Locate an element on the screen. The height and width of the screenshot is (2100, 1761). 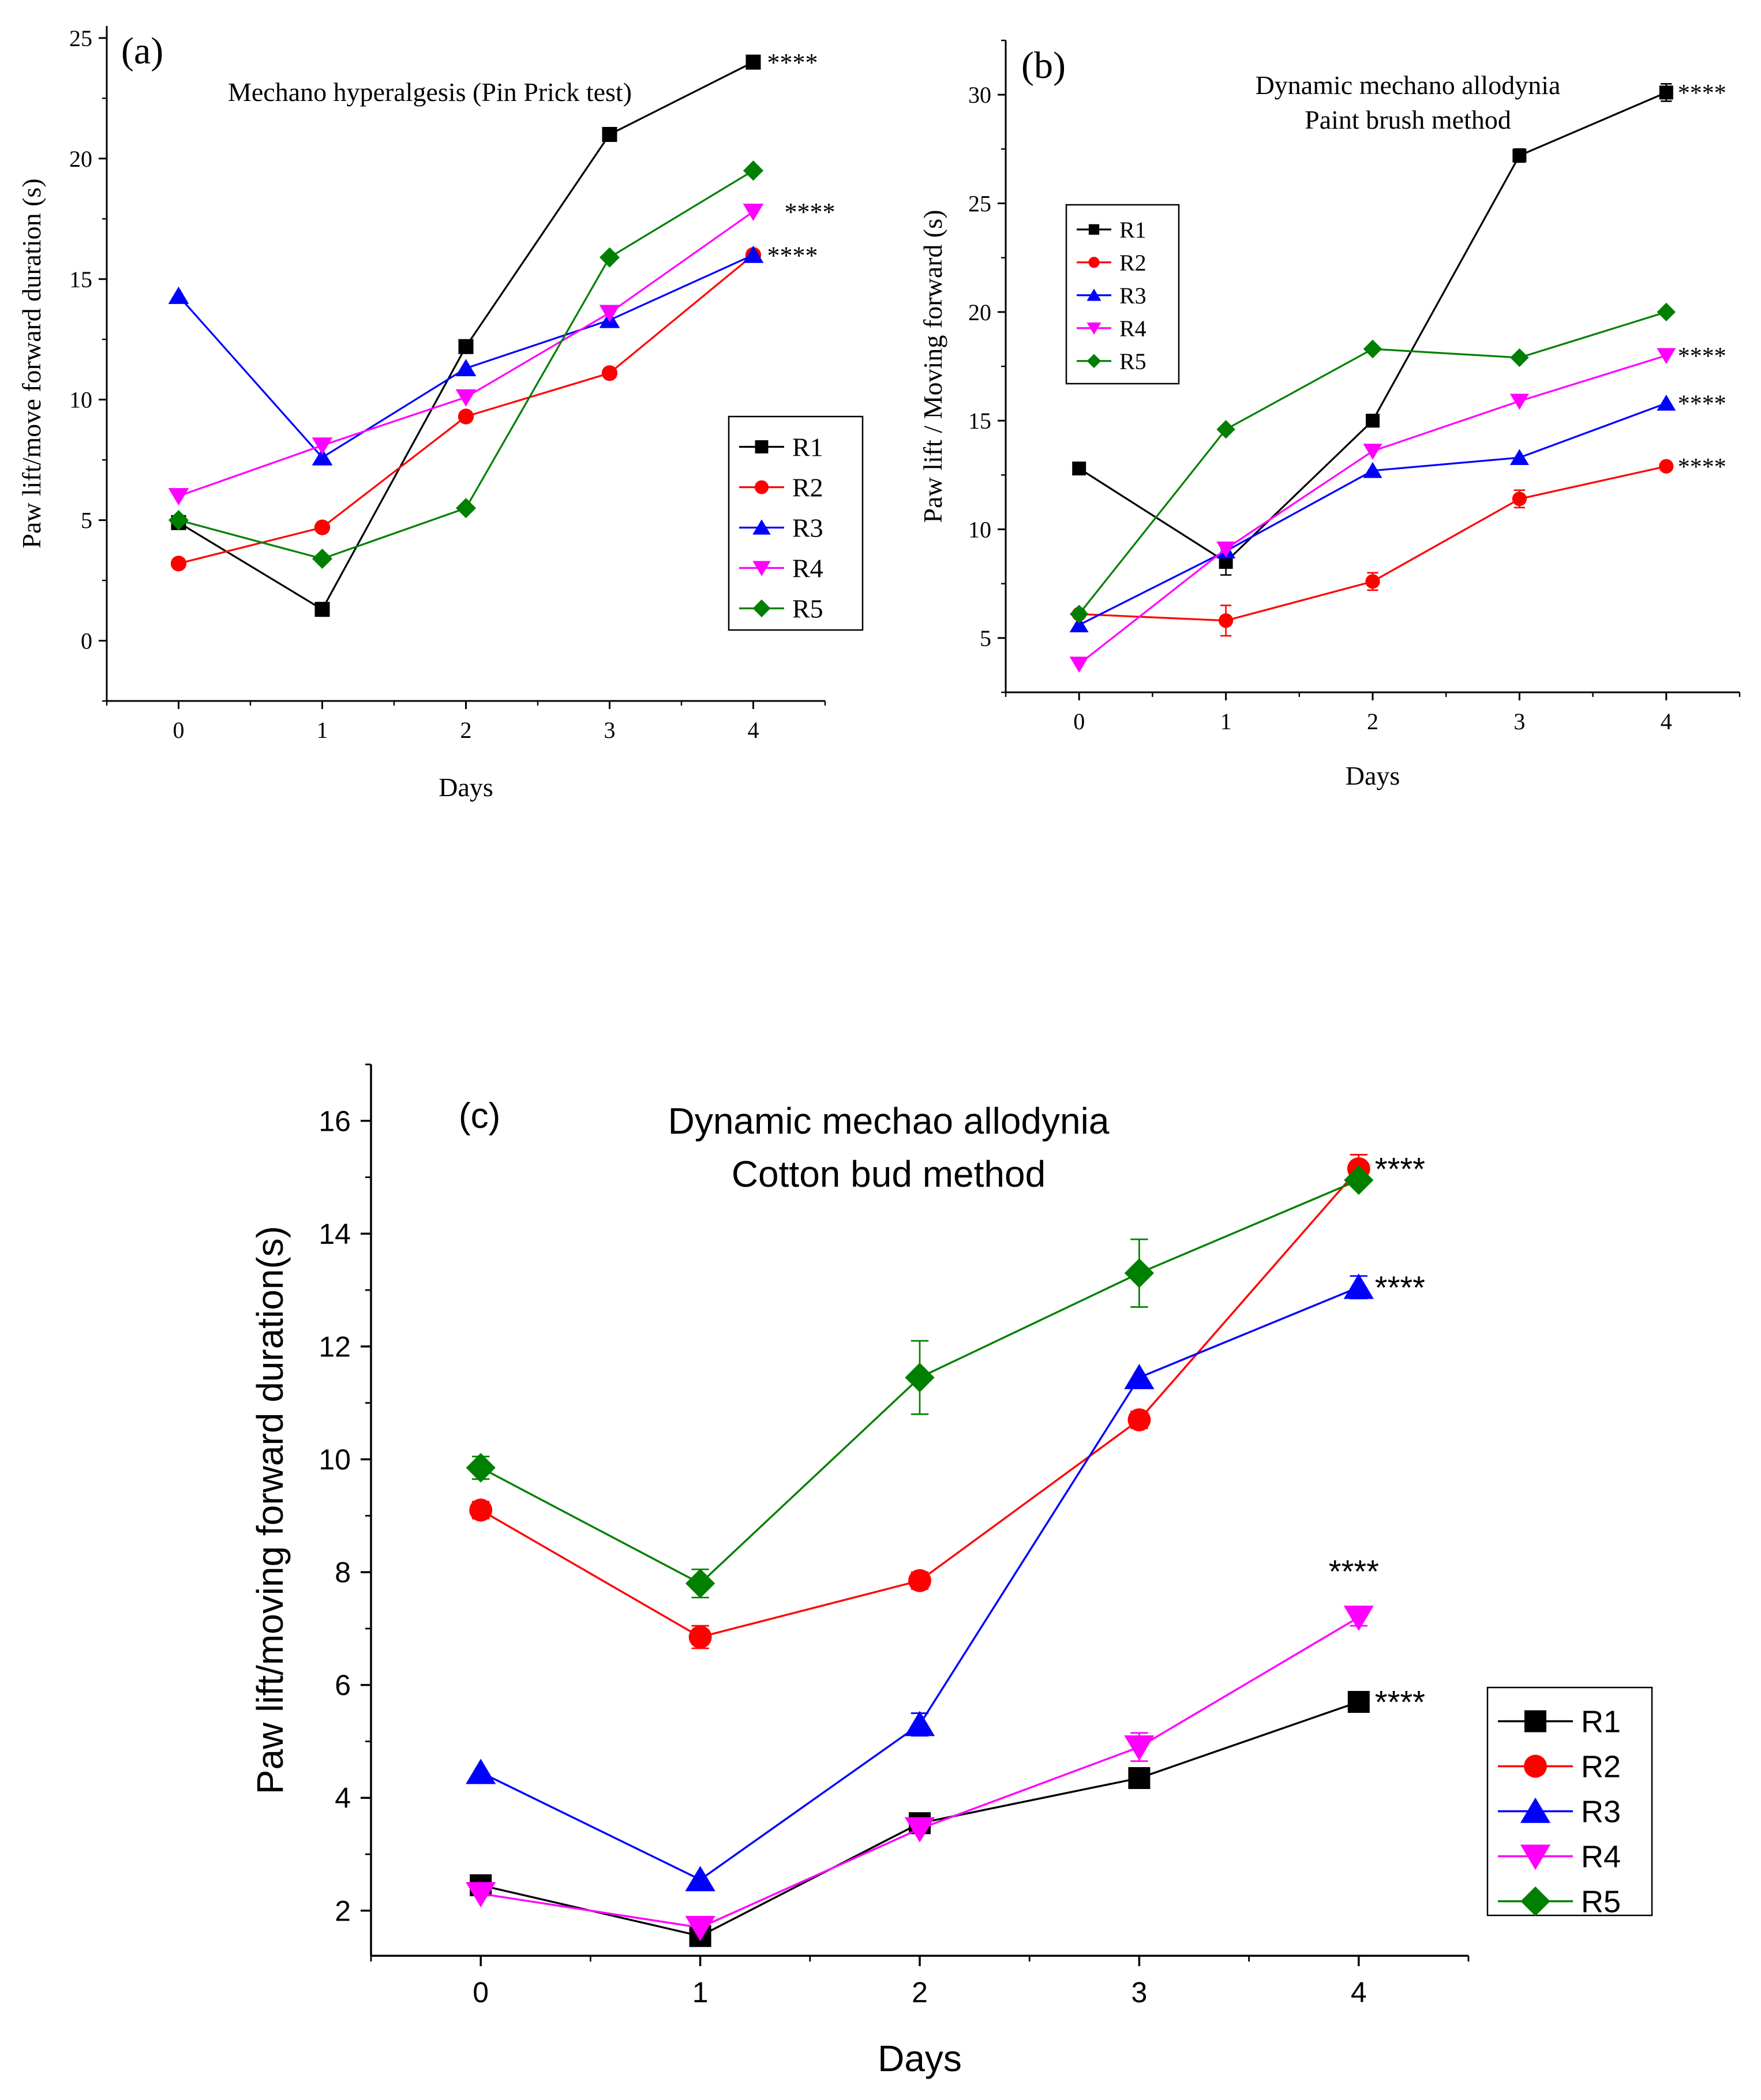
y-tick-label: 16 is located at coordinates (335, 1121).